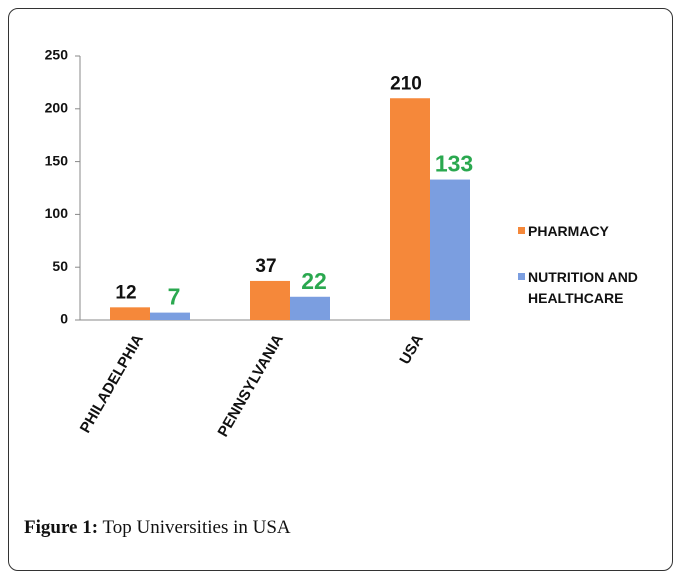  I want to click on legend-label: NUTRITION AND HEALTHCARE, so click(583, 287).